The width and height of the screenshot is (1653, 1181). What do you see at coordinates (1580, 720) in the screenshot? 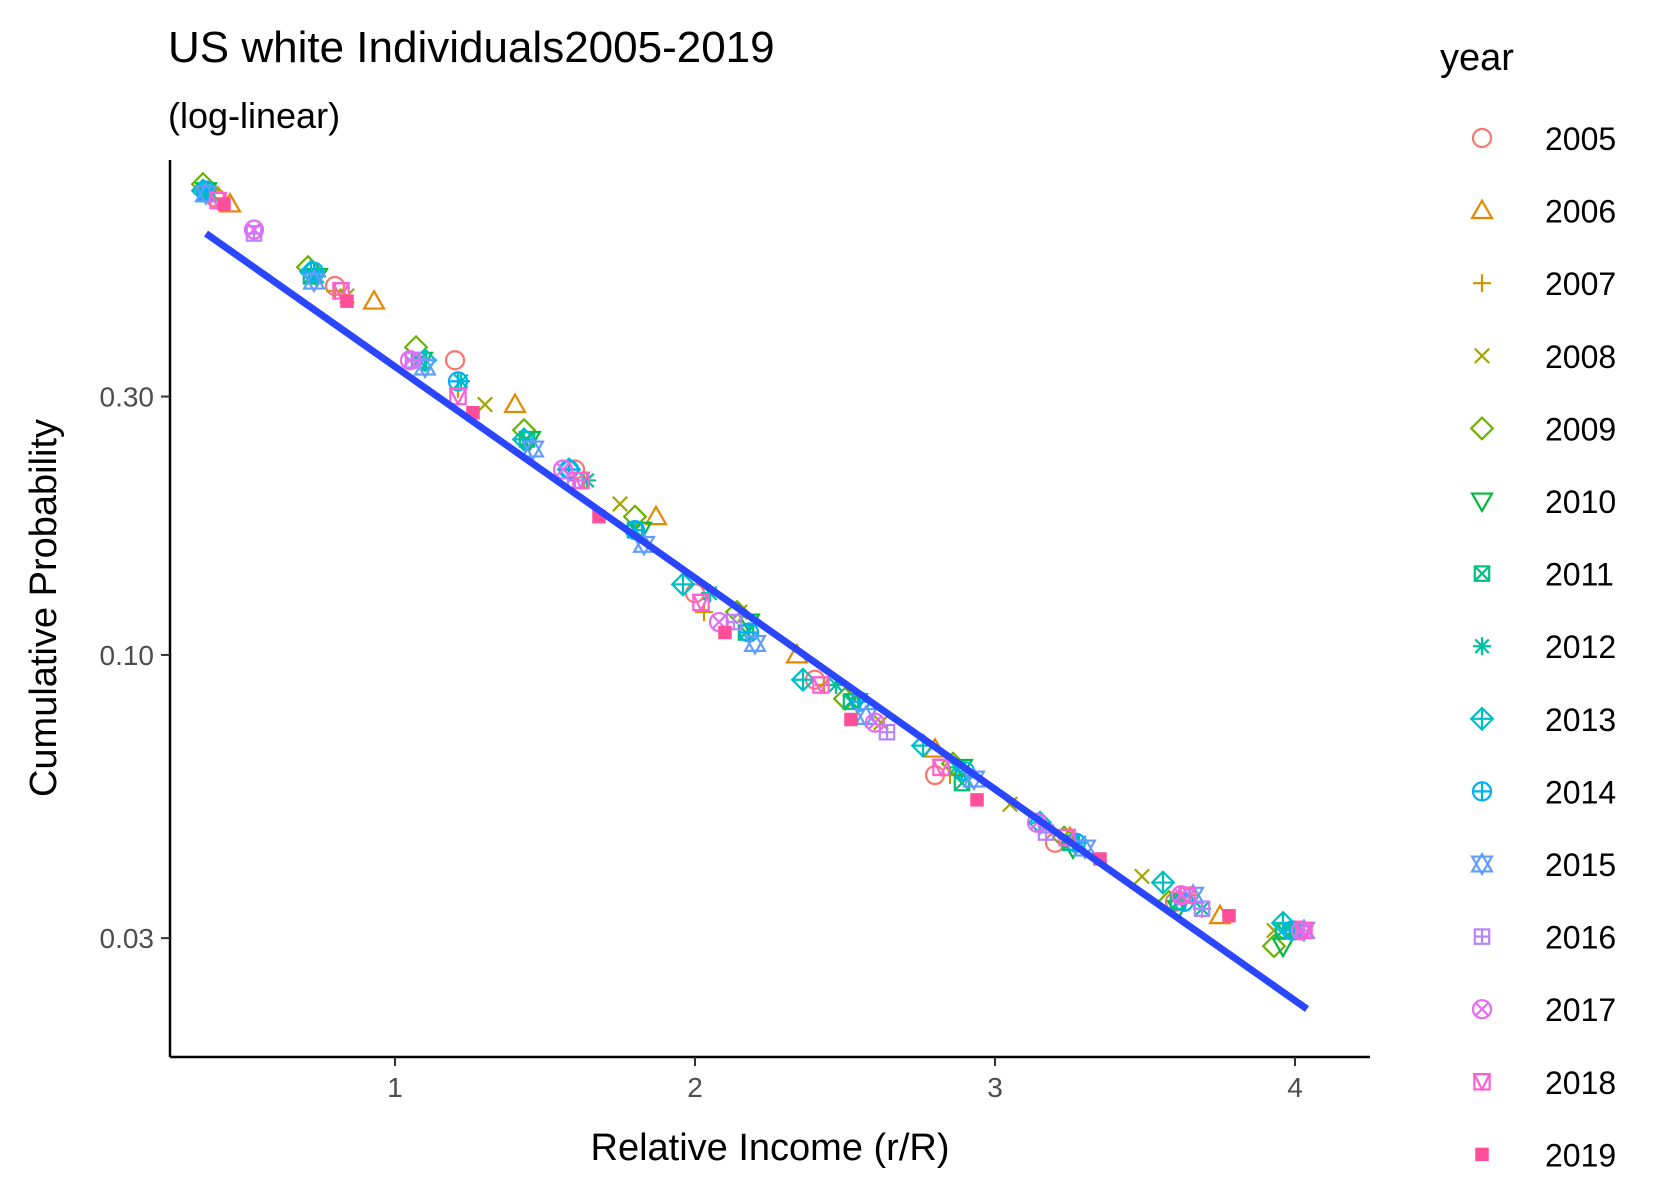
I see `legend-label: 2013` at bounding box center [1580, 720].